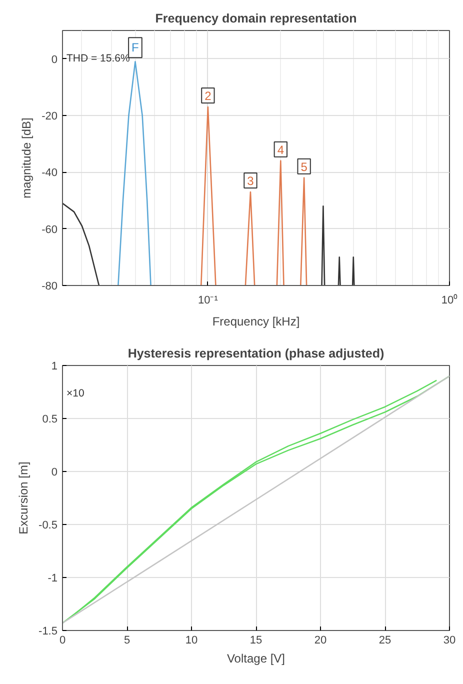 The width and height of the screenshot is (463, 684). Describe the element at coordinates (50, 116) in the screenshot. I see `y-tick-label: -20` at that location.